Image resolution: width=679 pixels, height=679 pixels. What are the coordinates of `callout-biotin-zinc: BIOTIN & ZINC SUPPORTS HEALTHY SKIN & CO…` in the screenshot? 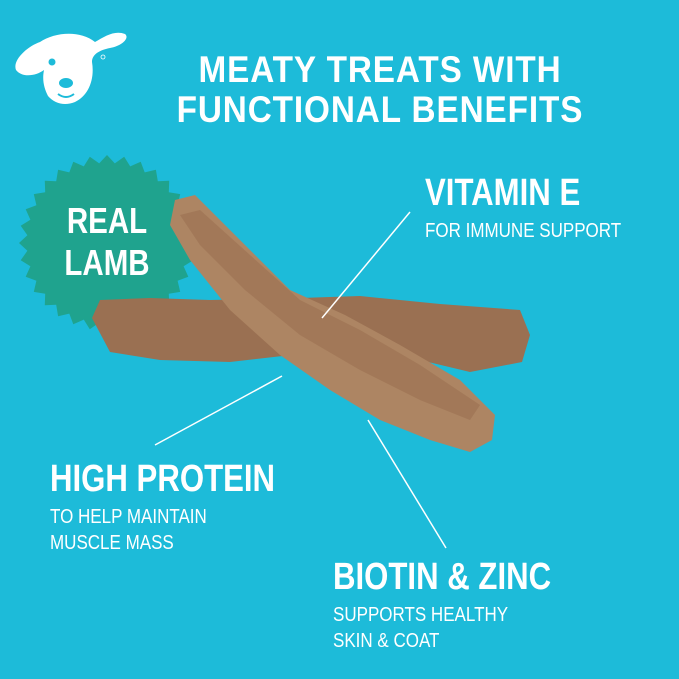 It's located at (466, 605).